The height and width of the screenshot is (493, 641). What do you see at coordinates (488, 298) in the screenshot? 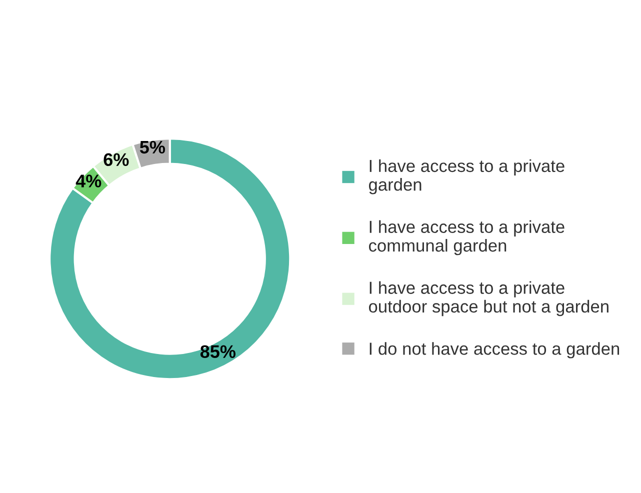
I see `legend-label: I have access to a private outdoor space but not a garden` at bounding box center [488, 298].